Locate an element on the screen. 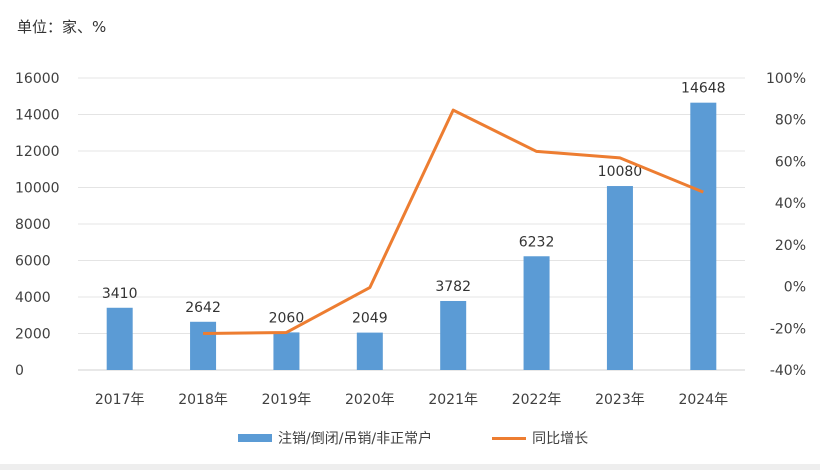  bar-data-label: 2060 is located at coordinates (287, 318).